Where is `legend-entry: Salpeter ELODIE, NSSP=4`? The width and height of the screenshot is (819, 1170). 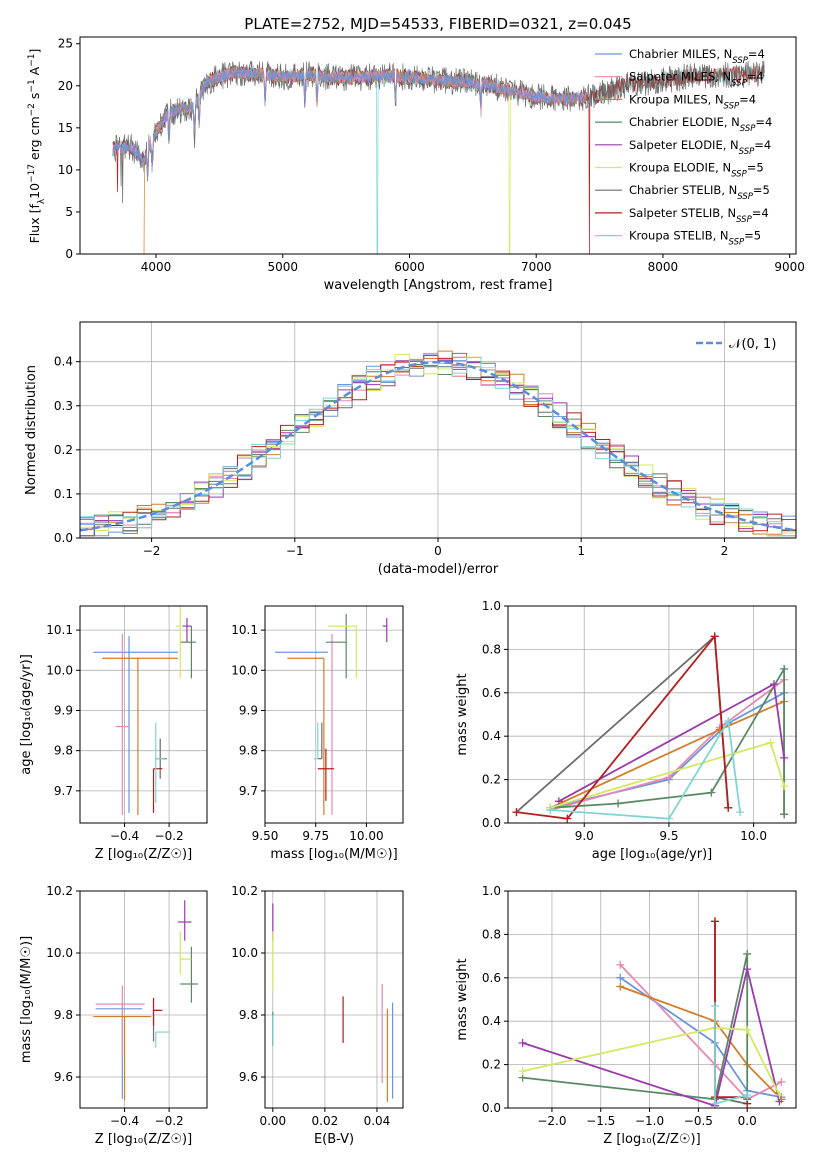 legend-entry: Salpeter ELODIE, NSSP=4 is located at coordinates (700, 147).